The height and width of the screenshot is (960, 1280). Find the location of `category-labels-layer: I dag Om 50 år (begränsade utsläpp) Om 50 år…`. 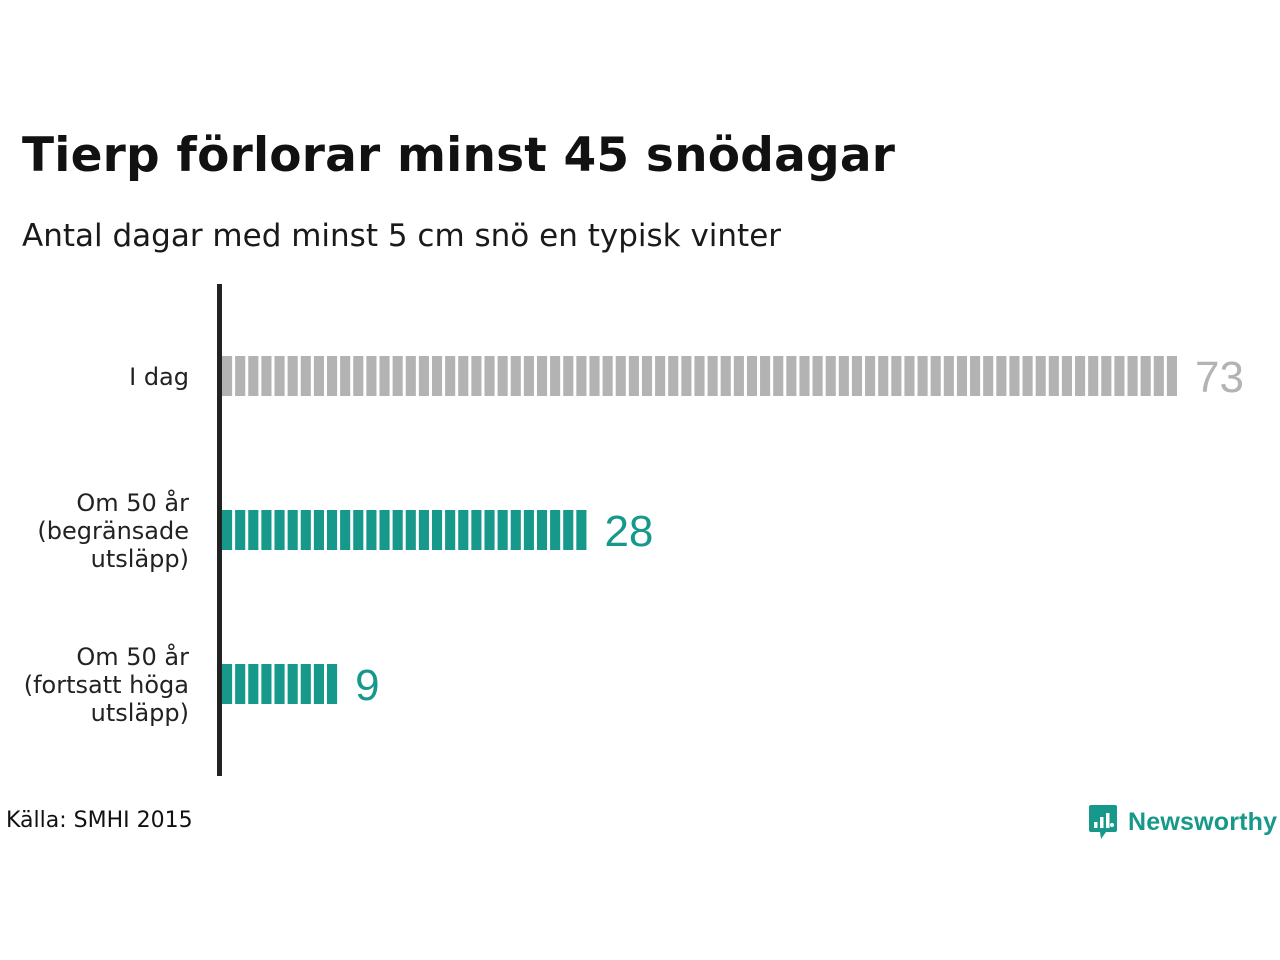

category-labels-layer: I dag Om 50 år (begränsade utsläpp) Om 50 år… is located at coordinates (106, 545).